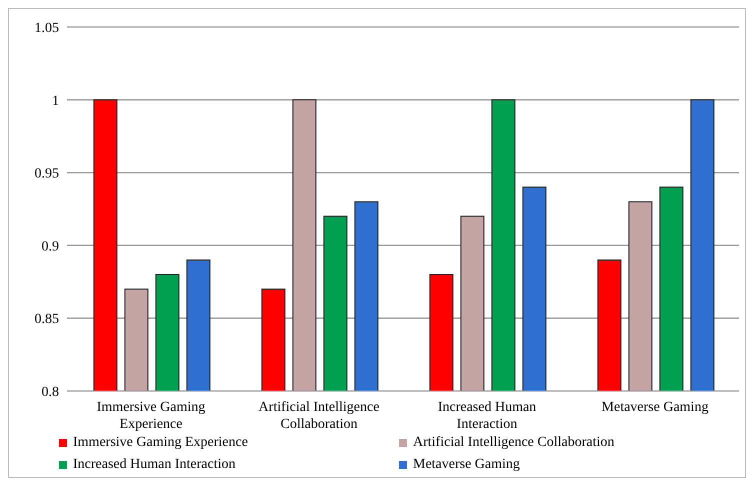 Image resolution: width=746 pixels, height=485 pixels. What do you see at coordinates (160, 443) in the screenshot?
I see `legend-label: Immersive Gaming Experience` at bounding box center [160, 443].